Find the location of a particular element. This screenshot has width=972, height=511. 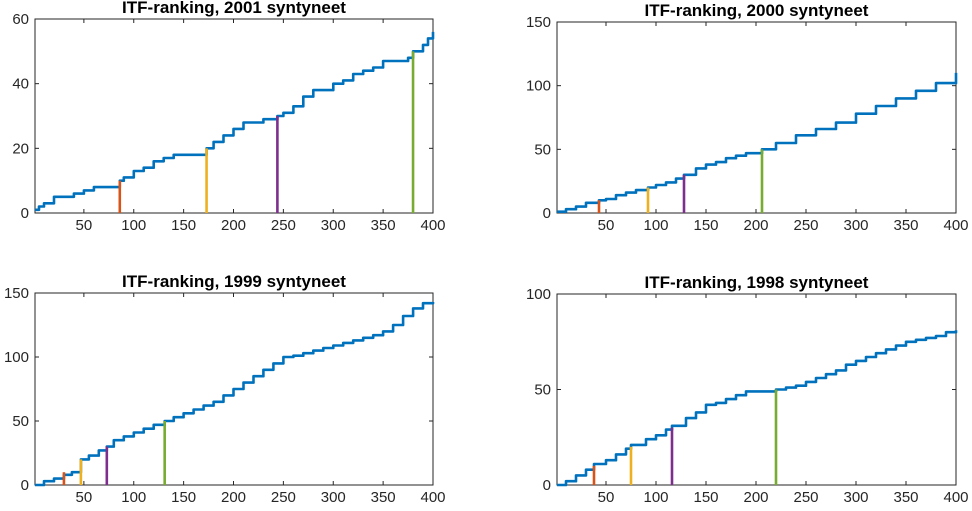

chart-title: ITF-ranking, 1998 syntyneet is located at coordinates (757, 282).